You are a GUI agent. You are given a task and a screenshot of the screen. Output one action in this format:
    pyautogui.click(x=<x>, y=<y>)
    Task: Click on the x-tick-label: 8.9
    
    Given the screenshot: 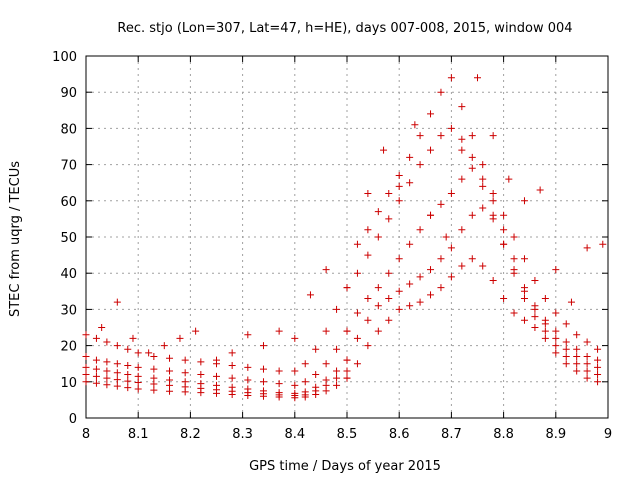 What is the action you would take?
    pyautogui.click(x=555, y=434)
    